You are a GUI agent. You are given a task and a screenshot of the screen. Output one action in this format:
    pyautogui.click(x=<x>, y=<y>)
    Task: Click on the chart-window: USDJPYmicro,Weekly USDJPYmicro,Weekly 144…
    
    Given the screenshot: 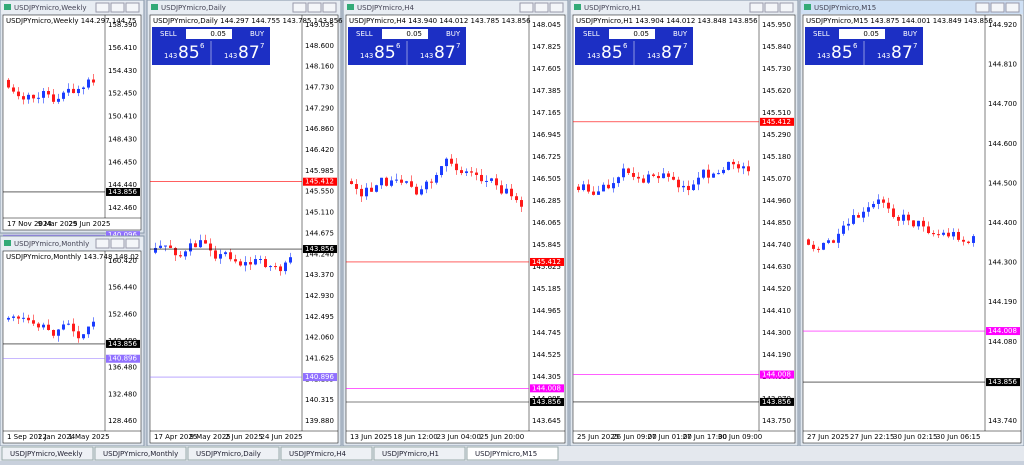 What is the action you would take?
    pyautogui.click(x=72, y=120)
    